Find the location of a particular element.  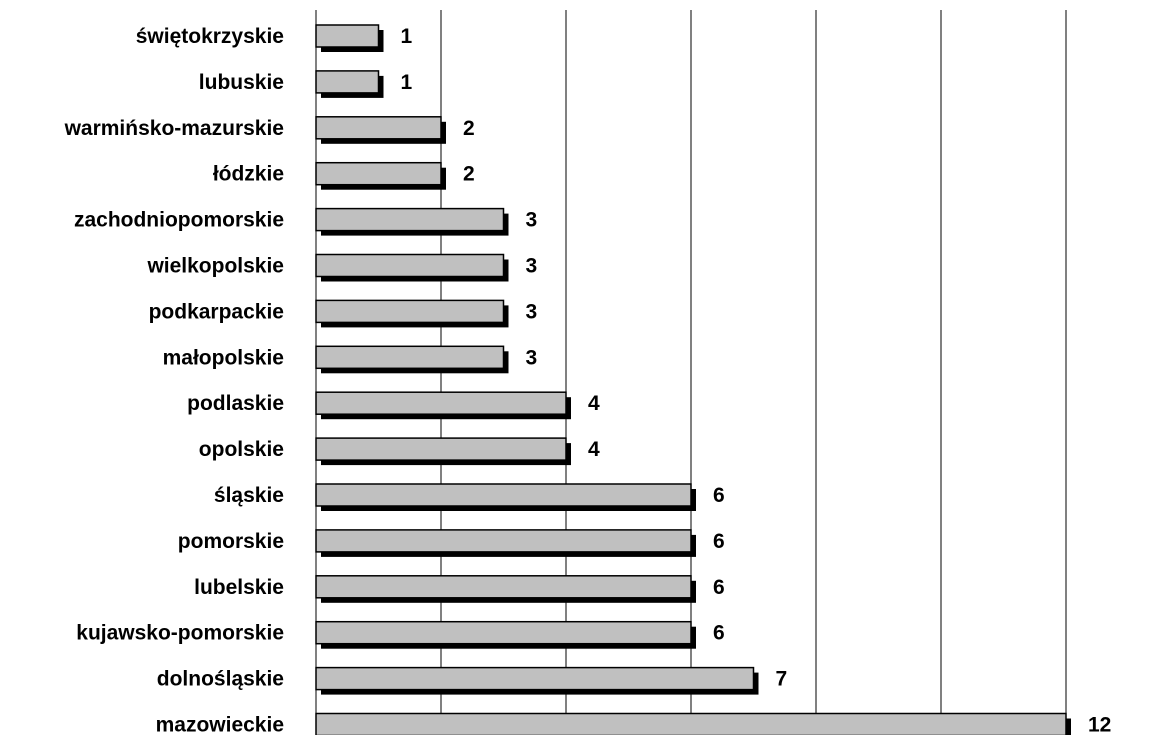

category-label: dolnośląskie is located at coordinates (220, 679).